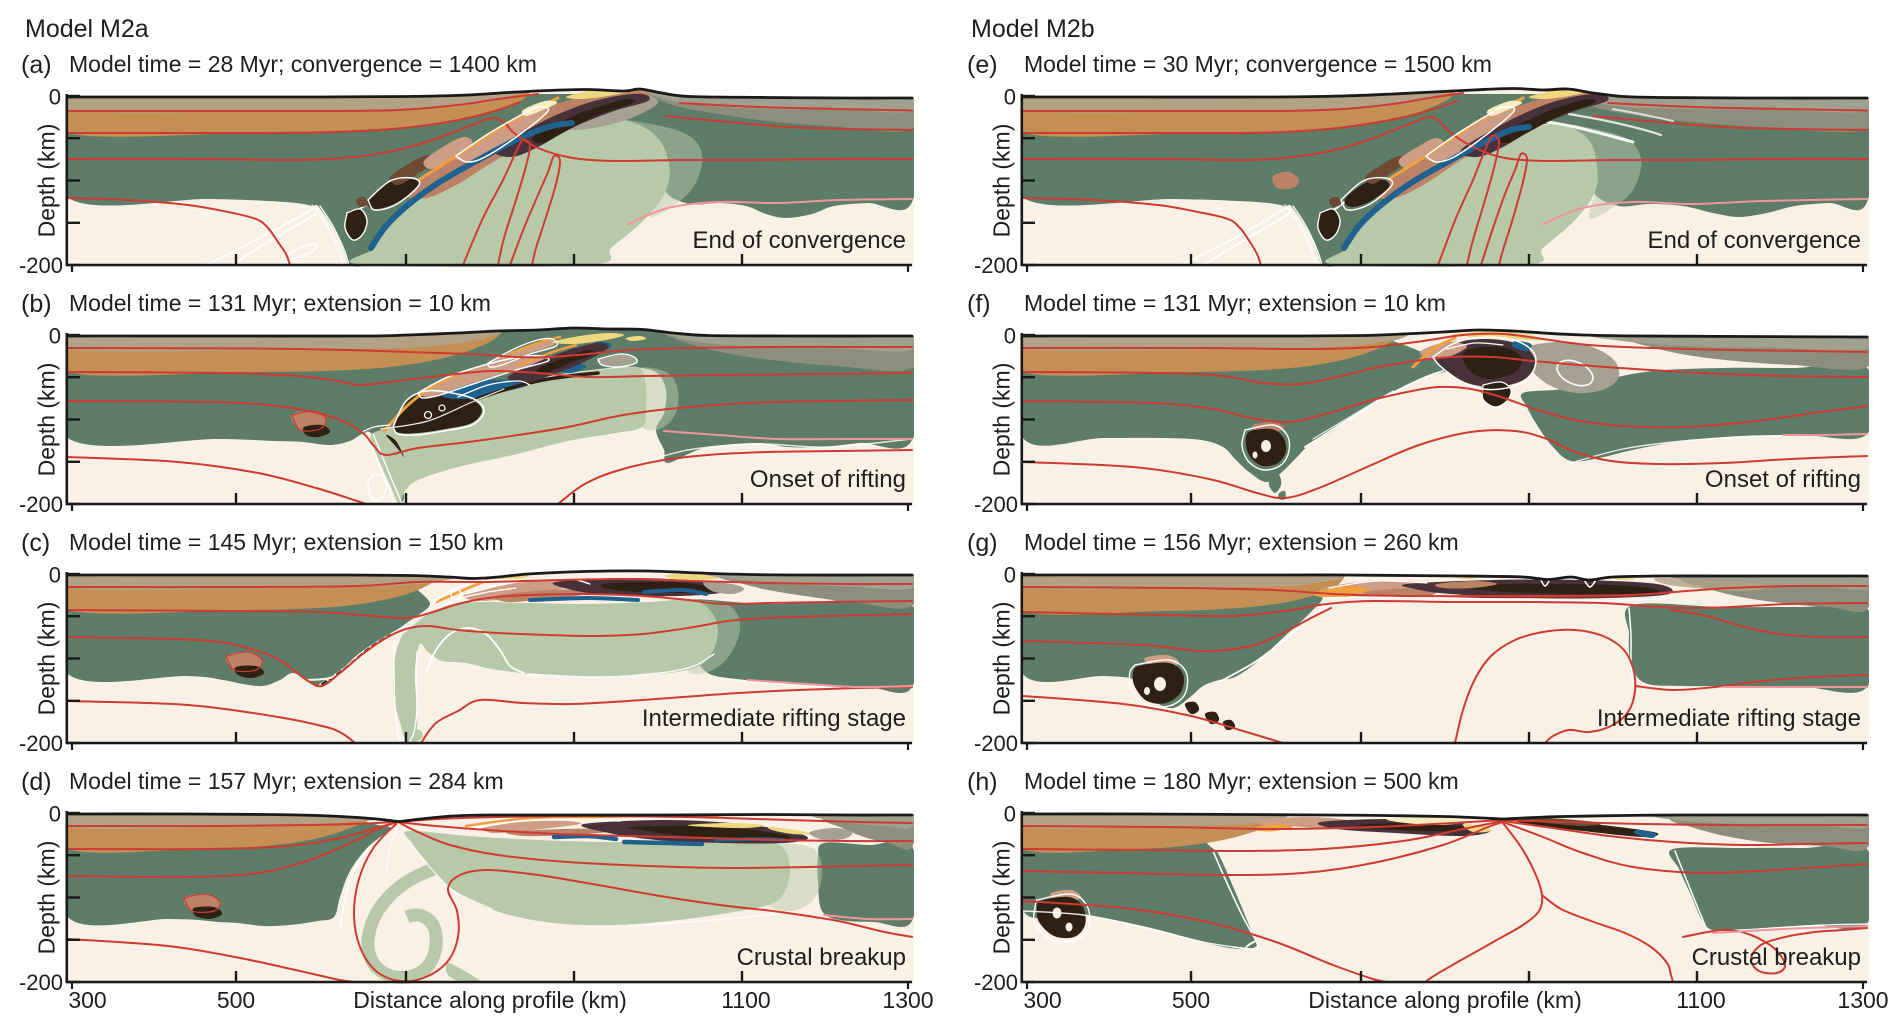  What do you see at coordinates (1241, 542) in the screenshot?
I see `svg-text:Model time = 156 Myr; extensio: Model time = 156 Myr; extension = 260 km` at bounding box center [1241, 542].